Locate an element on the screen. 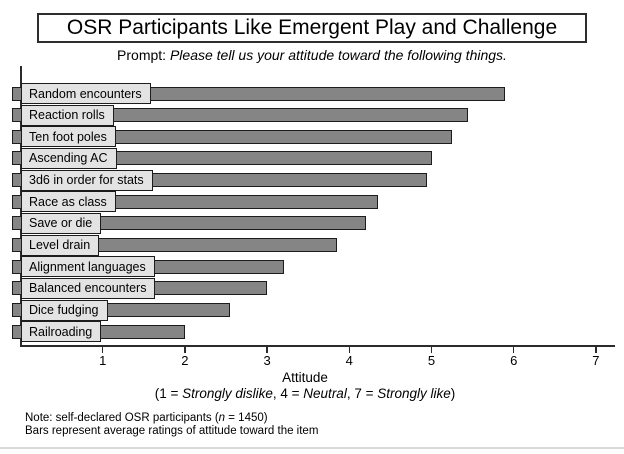 The height and width of the screenshot is (454, 624). category-label: Balanced encounters is located at coordinates (88, 288).